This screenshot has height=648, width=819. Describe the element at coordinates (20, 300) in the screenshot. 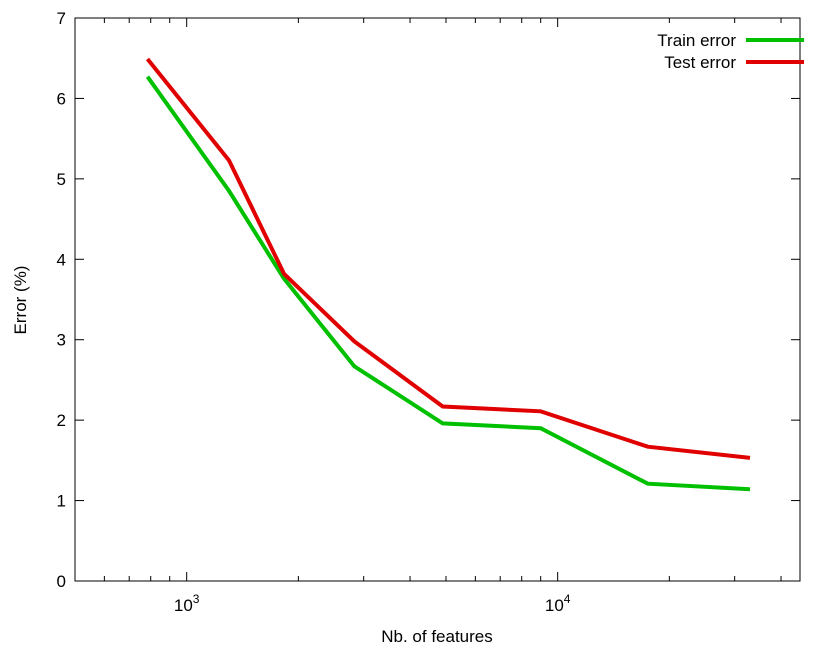

I see `y-axis-label: Error (%)` at that location.